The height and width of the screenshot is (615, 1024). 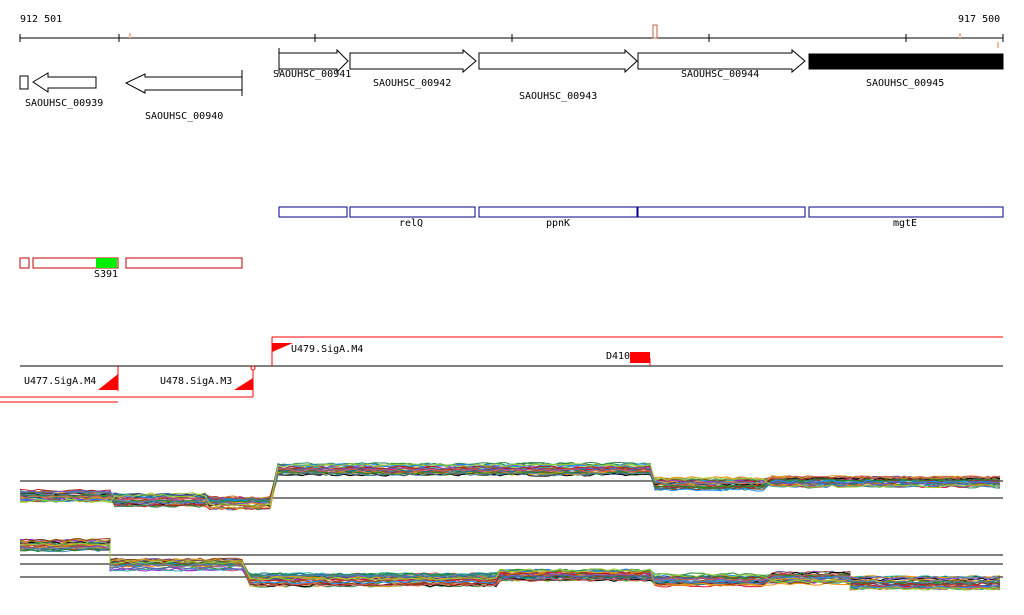 I want to click on ruler-marker, so click(x=655, y=31).